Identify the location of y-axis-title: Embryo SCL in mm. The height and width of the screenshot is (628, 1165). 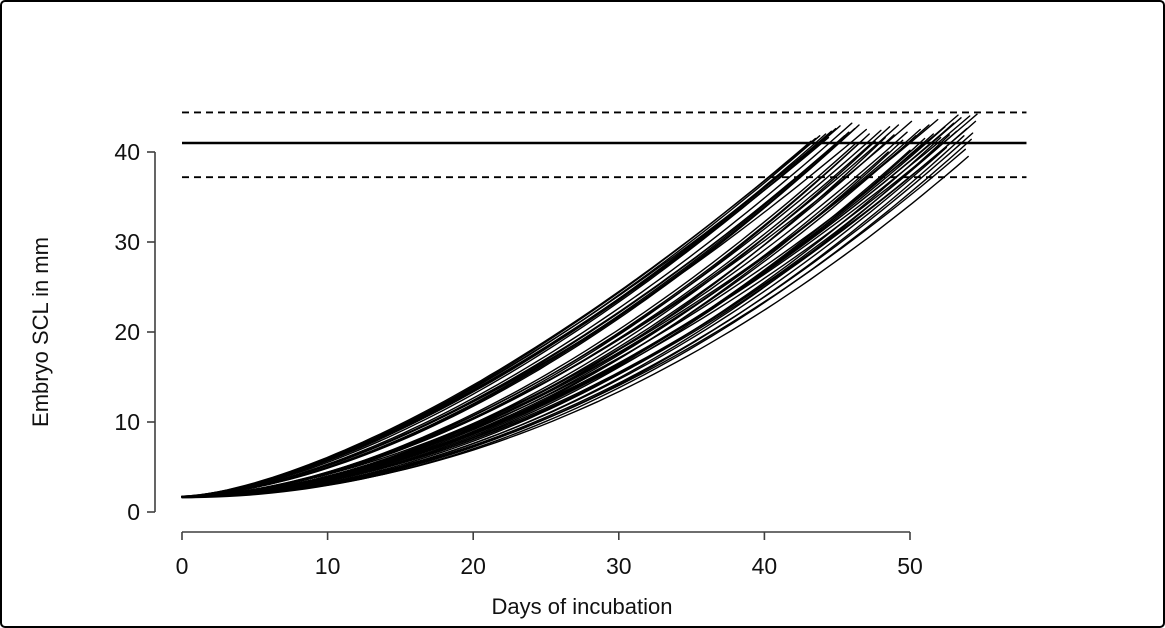
(40, 332).